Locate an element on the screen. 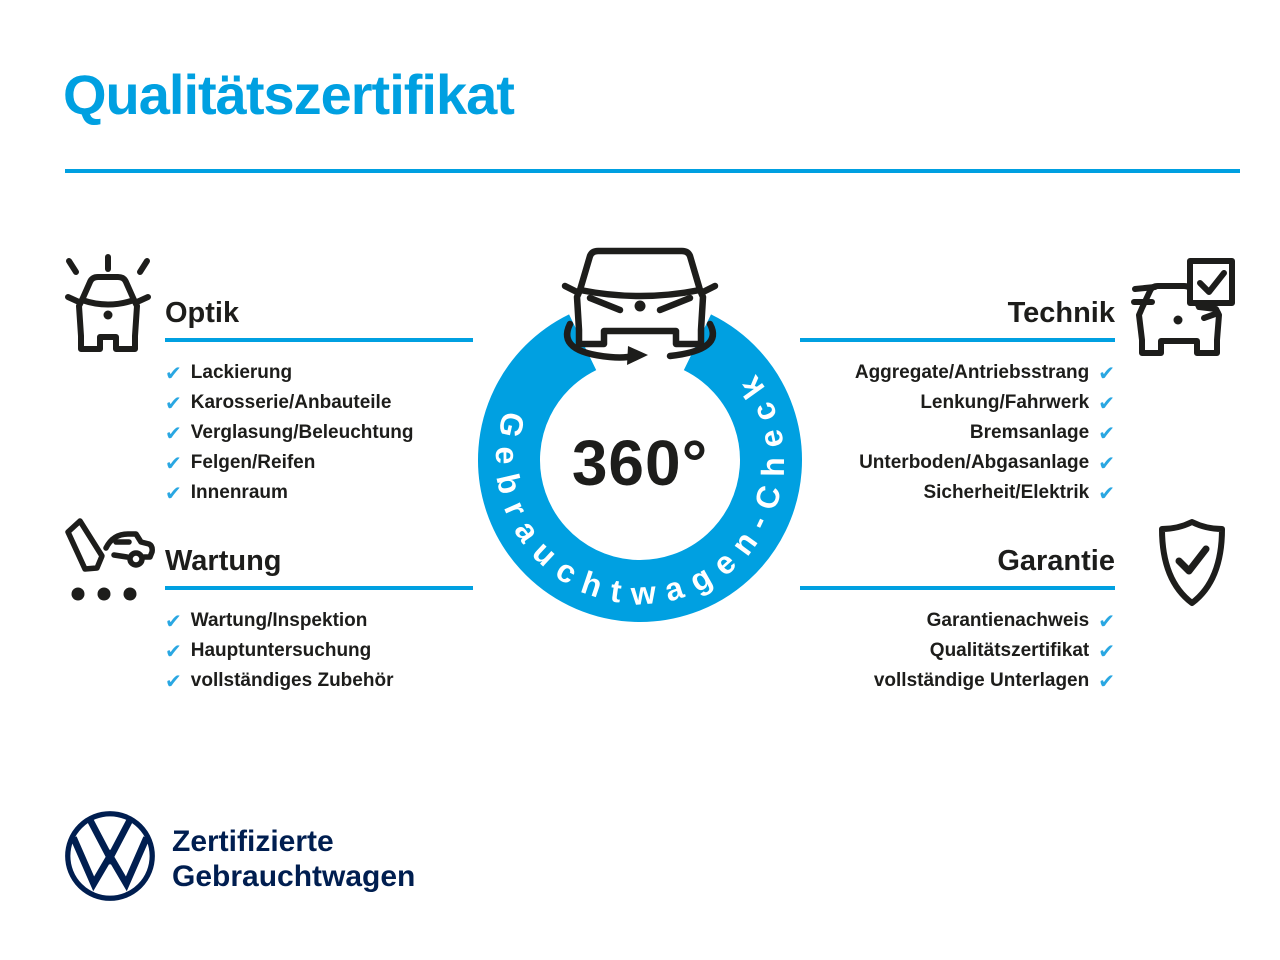  list-item: ✔ Wartung/Inspektion is located at coordinates (279, 621).